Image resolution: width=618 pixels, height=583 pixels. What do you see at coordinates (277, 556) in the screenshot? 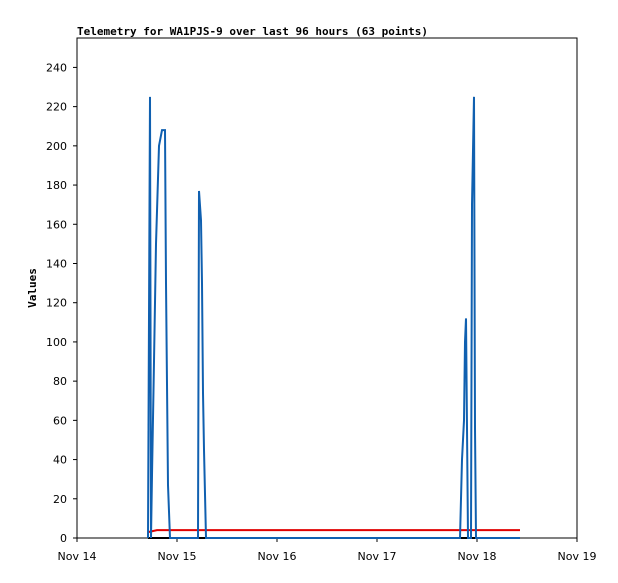
I see `x-tick-label: Nov 16` at bounding box center [277, 556].